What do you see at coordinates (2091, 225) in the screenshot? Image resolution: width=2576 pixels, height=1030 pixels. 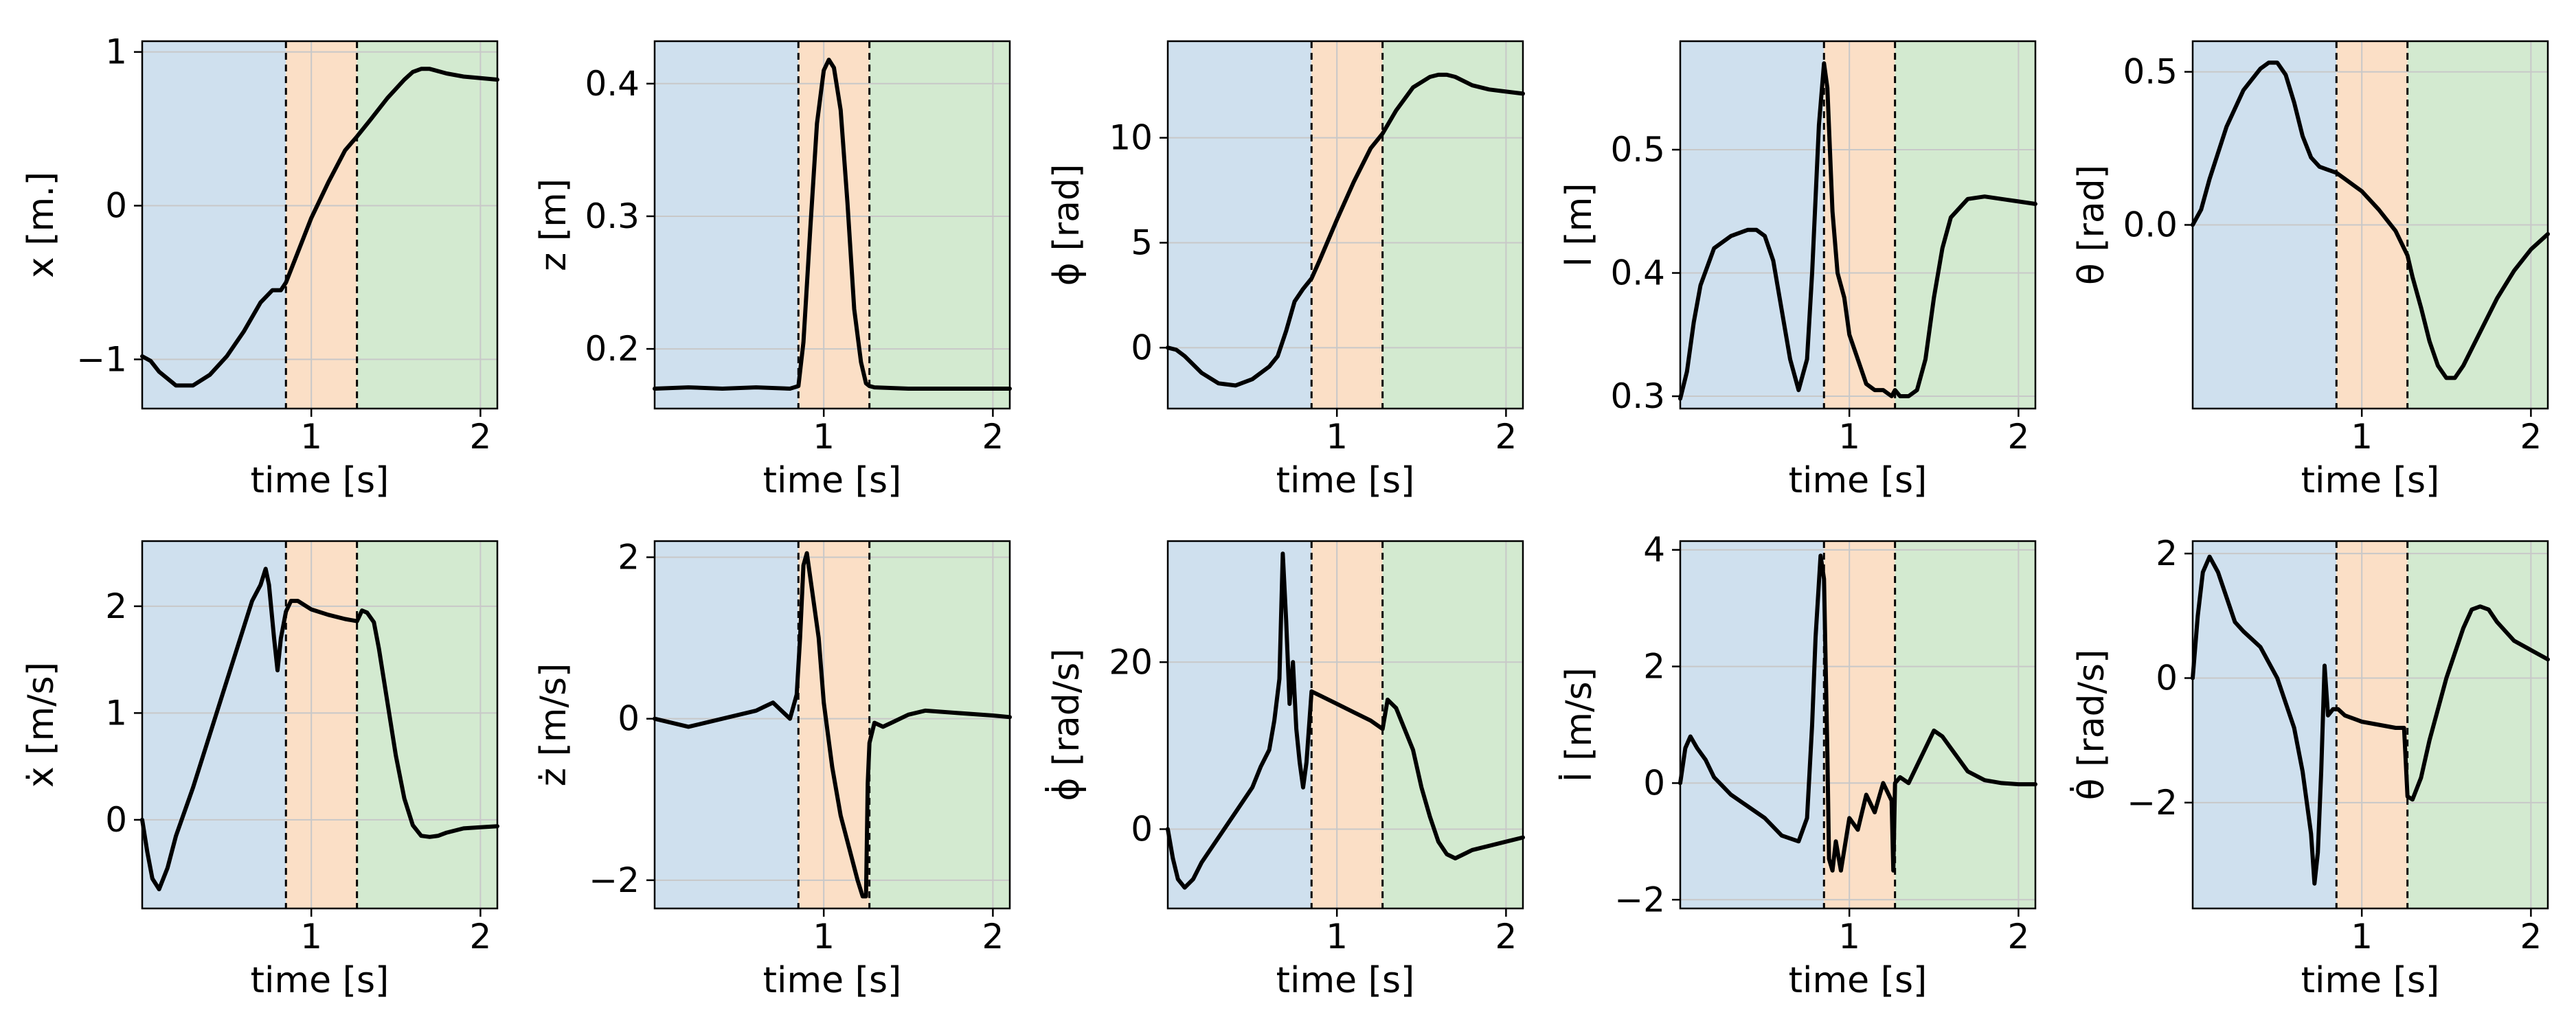 I see `y-axis-label: θ [rad]` at bounding box center [2091, 225].